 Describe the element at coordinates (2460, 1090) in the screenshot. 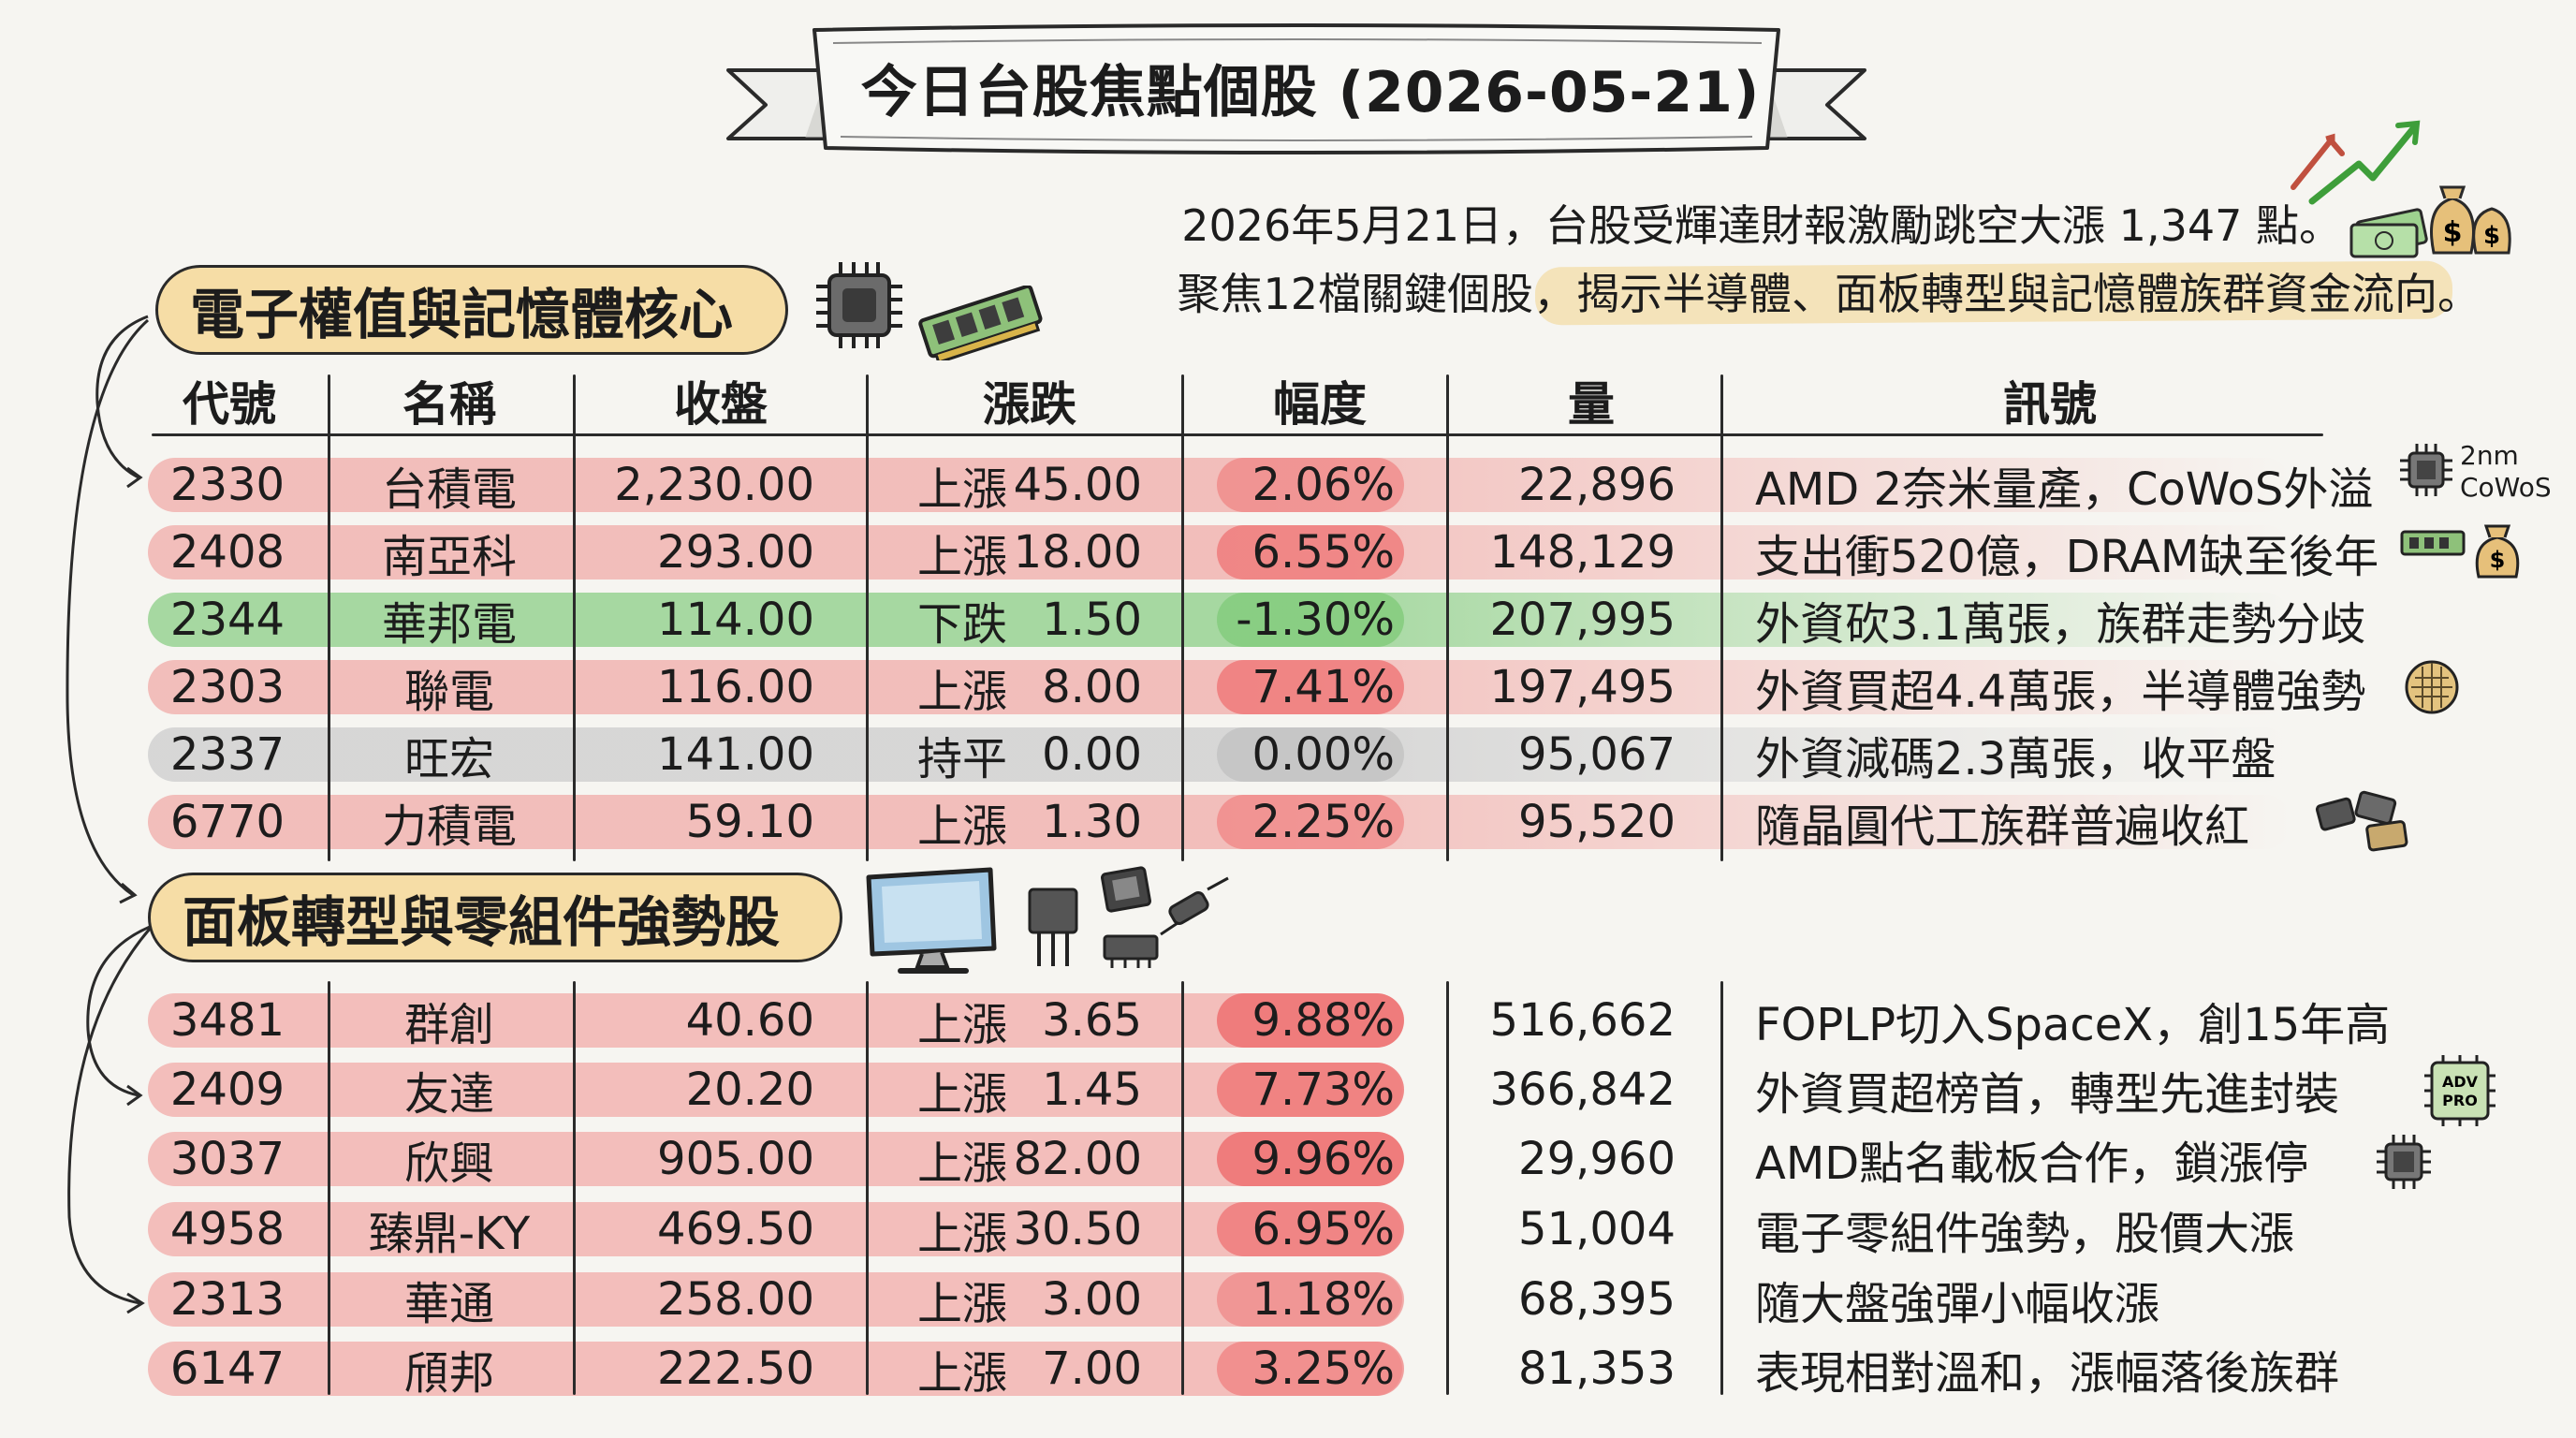

I see `adv-pro-chip-icon: ADV PRO` at that location.